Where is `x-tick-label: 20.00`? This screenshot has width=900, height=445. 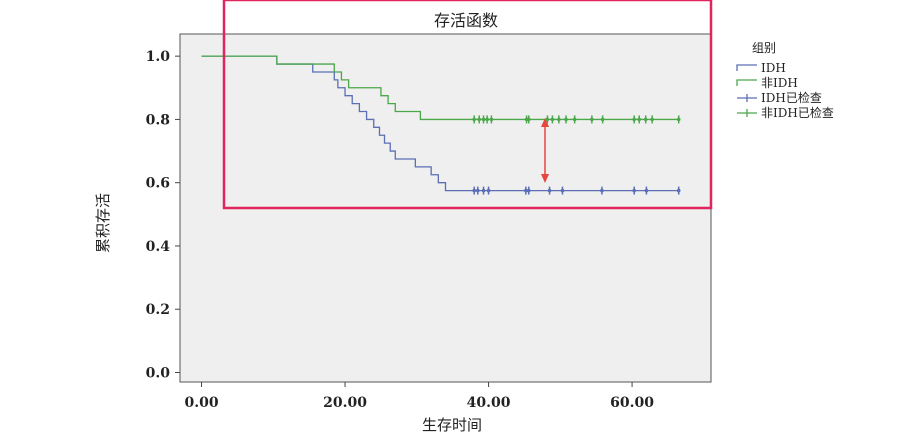 x-tick-label: 20.00 is located at coordinates (345, 403).